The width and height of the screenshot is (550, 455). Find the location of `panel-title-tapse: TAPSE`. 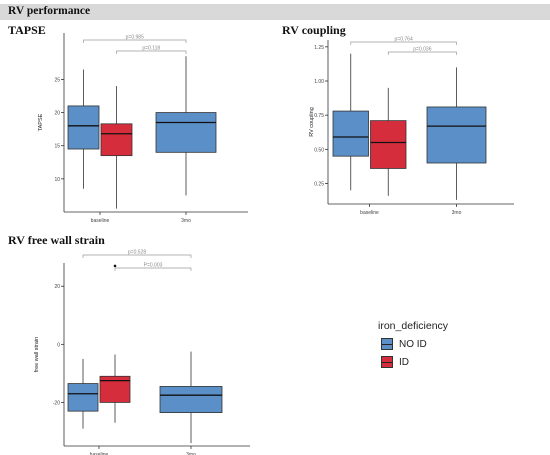

panel-title-tapse: TAPSE is located at coordinates (27, 30).